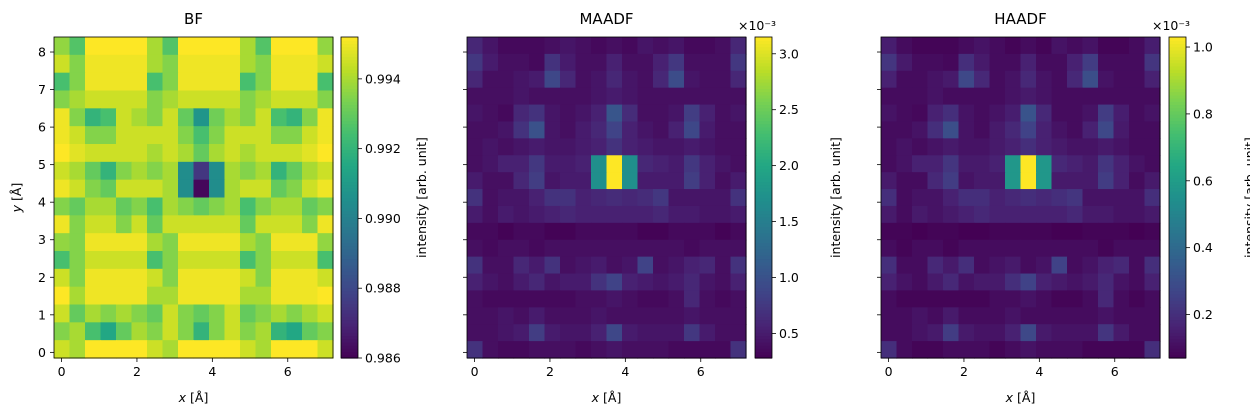  I want to click on bf-ytick-label: 1, so click(42, 314).